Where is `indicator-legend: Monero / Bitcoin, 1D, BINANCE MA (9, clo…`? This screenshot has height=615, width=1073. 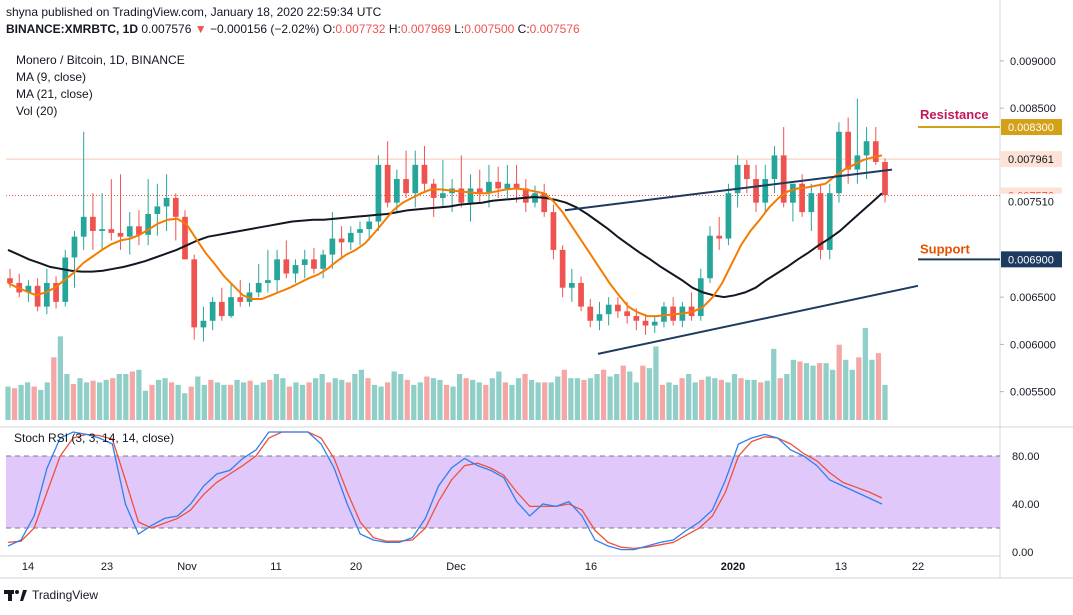
indicator-legend: Monero / Bitcoin, 1D, BINANCE MA (9, clo… is located at coordinates (100, 86).